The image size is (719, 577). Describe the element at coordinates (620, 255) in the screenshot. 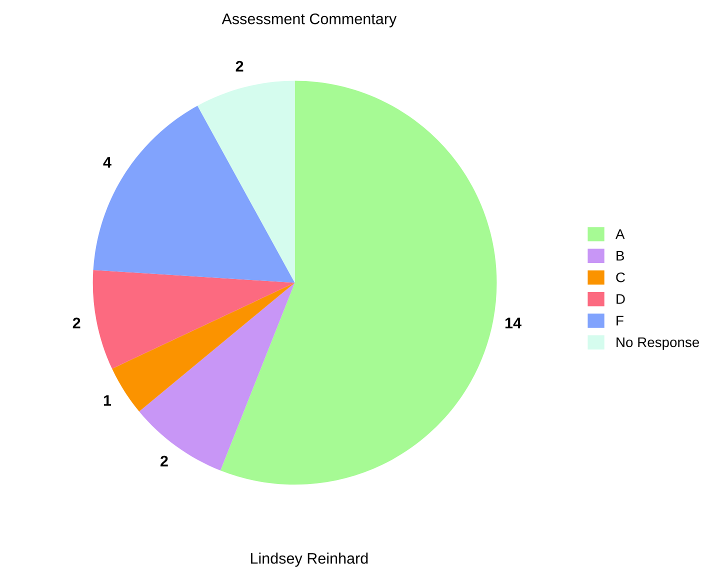

I see `legend-label: B` at that location.